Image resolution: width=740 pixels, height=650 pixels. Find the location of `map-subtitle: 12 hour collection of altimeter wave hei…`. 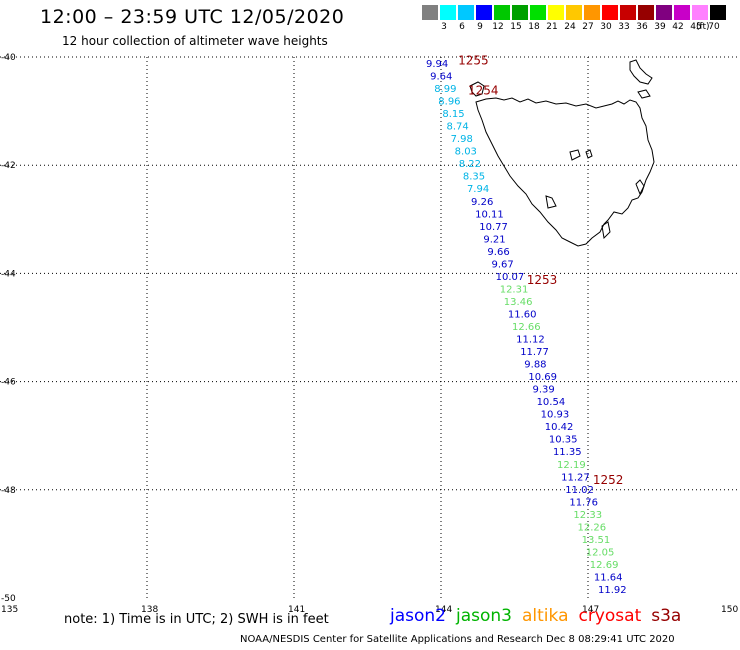

map-subtitle: 12 hour collection of altimeter wave hei… is located at coordinates (195, 41).